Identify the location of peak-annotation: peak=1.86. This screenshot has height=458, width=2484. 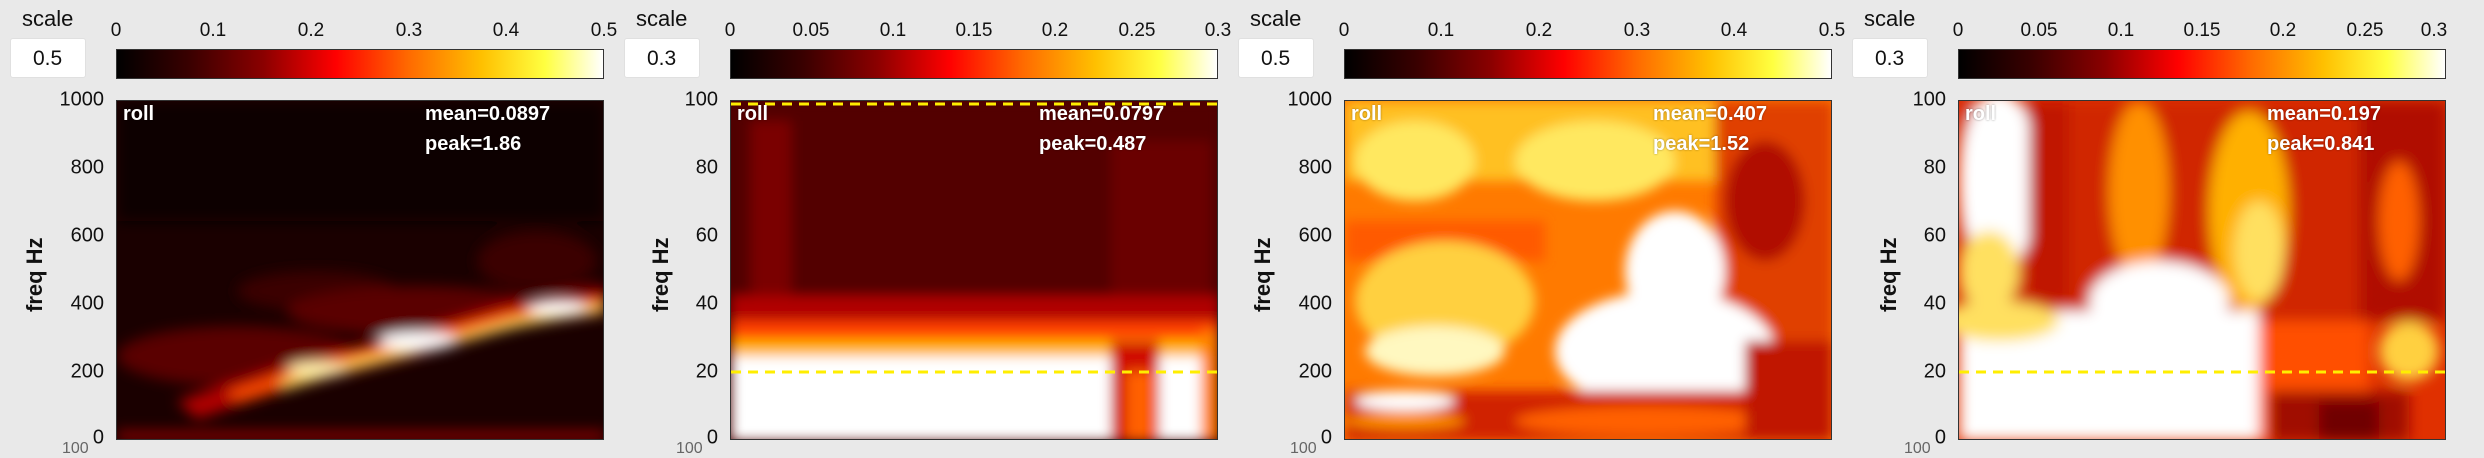
(473, 144).